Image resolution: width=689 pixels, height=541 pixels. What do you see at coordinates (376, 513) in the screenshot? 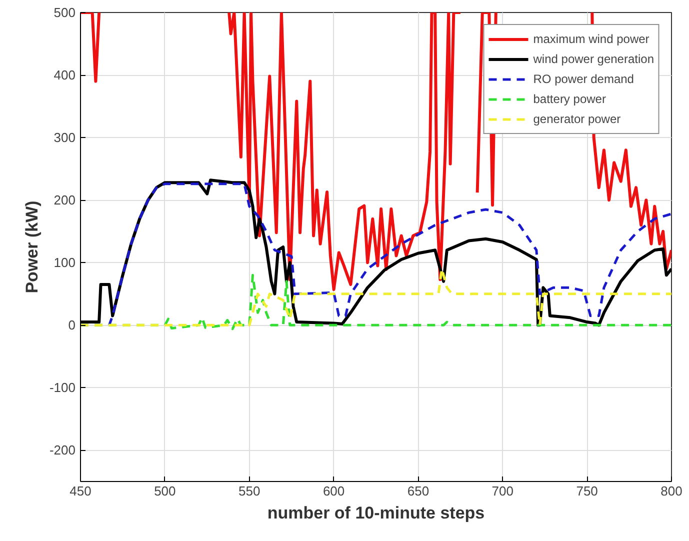
I see `x-axis-title: number of 10-minute steps` at bounding box center [376, 513].